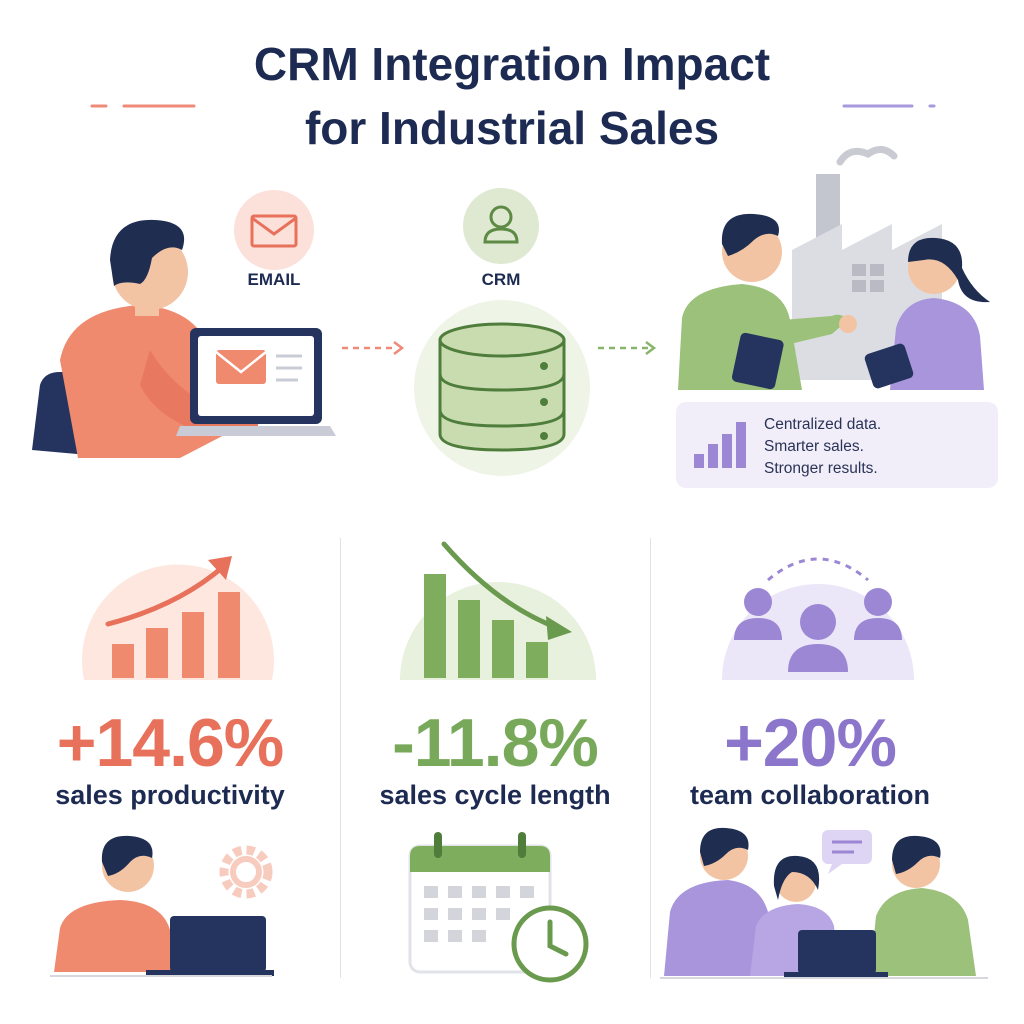  Describe the element at coordinates (274, 230) in the screenshot. I see `envelope-icon` at that location.